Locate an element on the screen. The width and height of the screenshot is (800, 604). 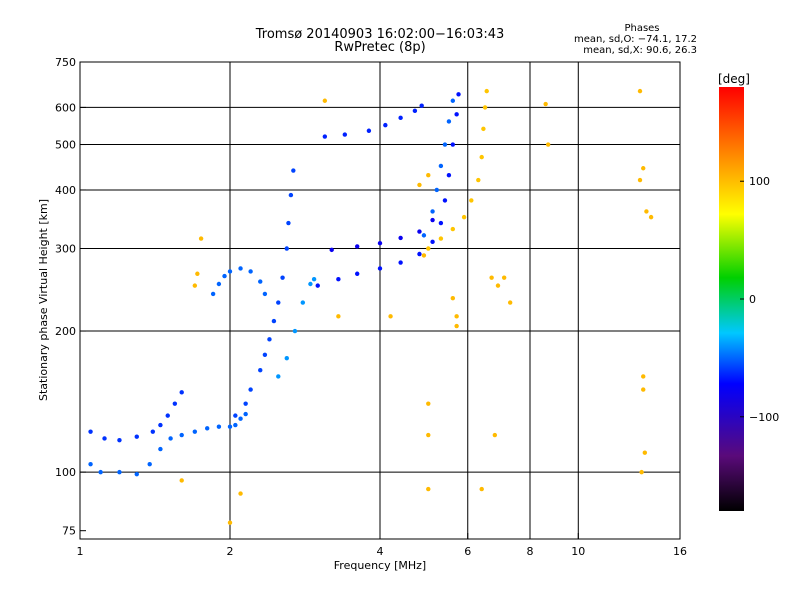
x-tick-label: 6 is located at coordinates (467, 551).